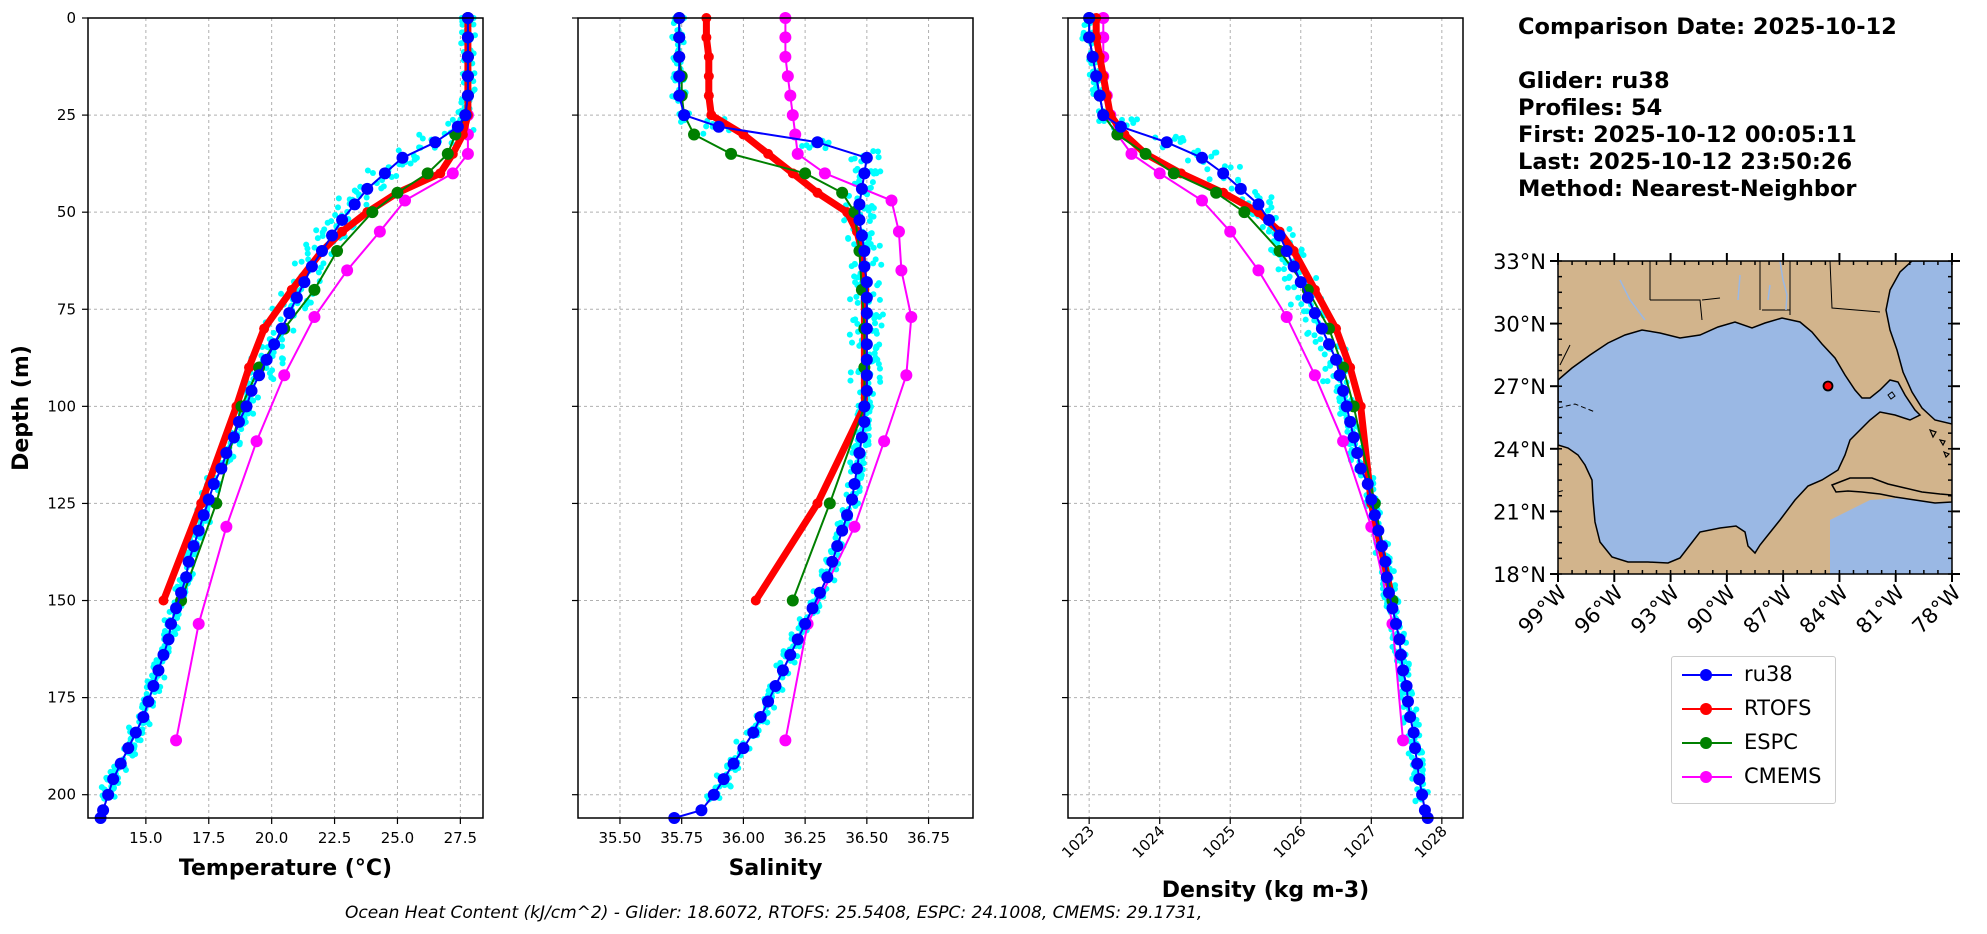 The width and height of the screenshot is (1987, 934). What do you see at coordinates (1707, 27) in the screenshot?
I see `comparison-date: Comparison Date: 2025-10-12` at bounding box center [1707, 27].